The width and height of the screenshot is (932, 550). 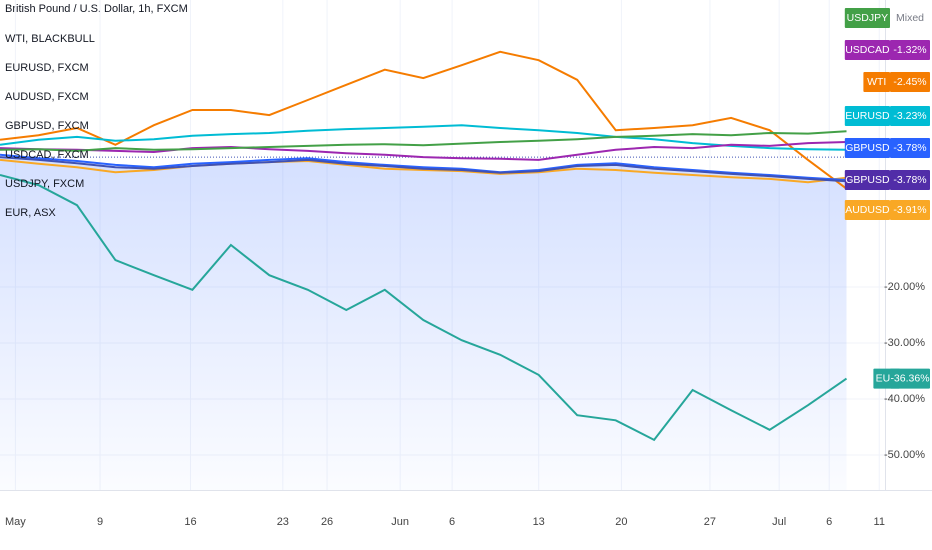 I want to click on y-tick-label: -40.00%, so click(x=904, y=399).